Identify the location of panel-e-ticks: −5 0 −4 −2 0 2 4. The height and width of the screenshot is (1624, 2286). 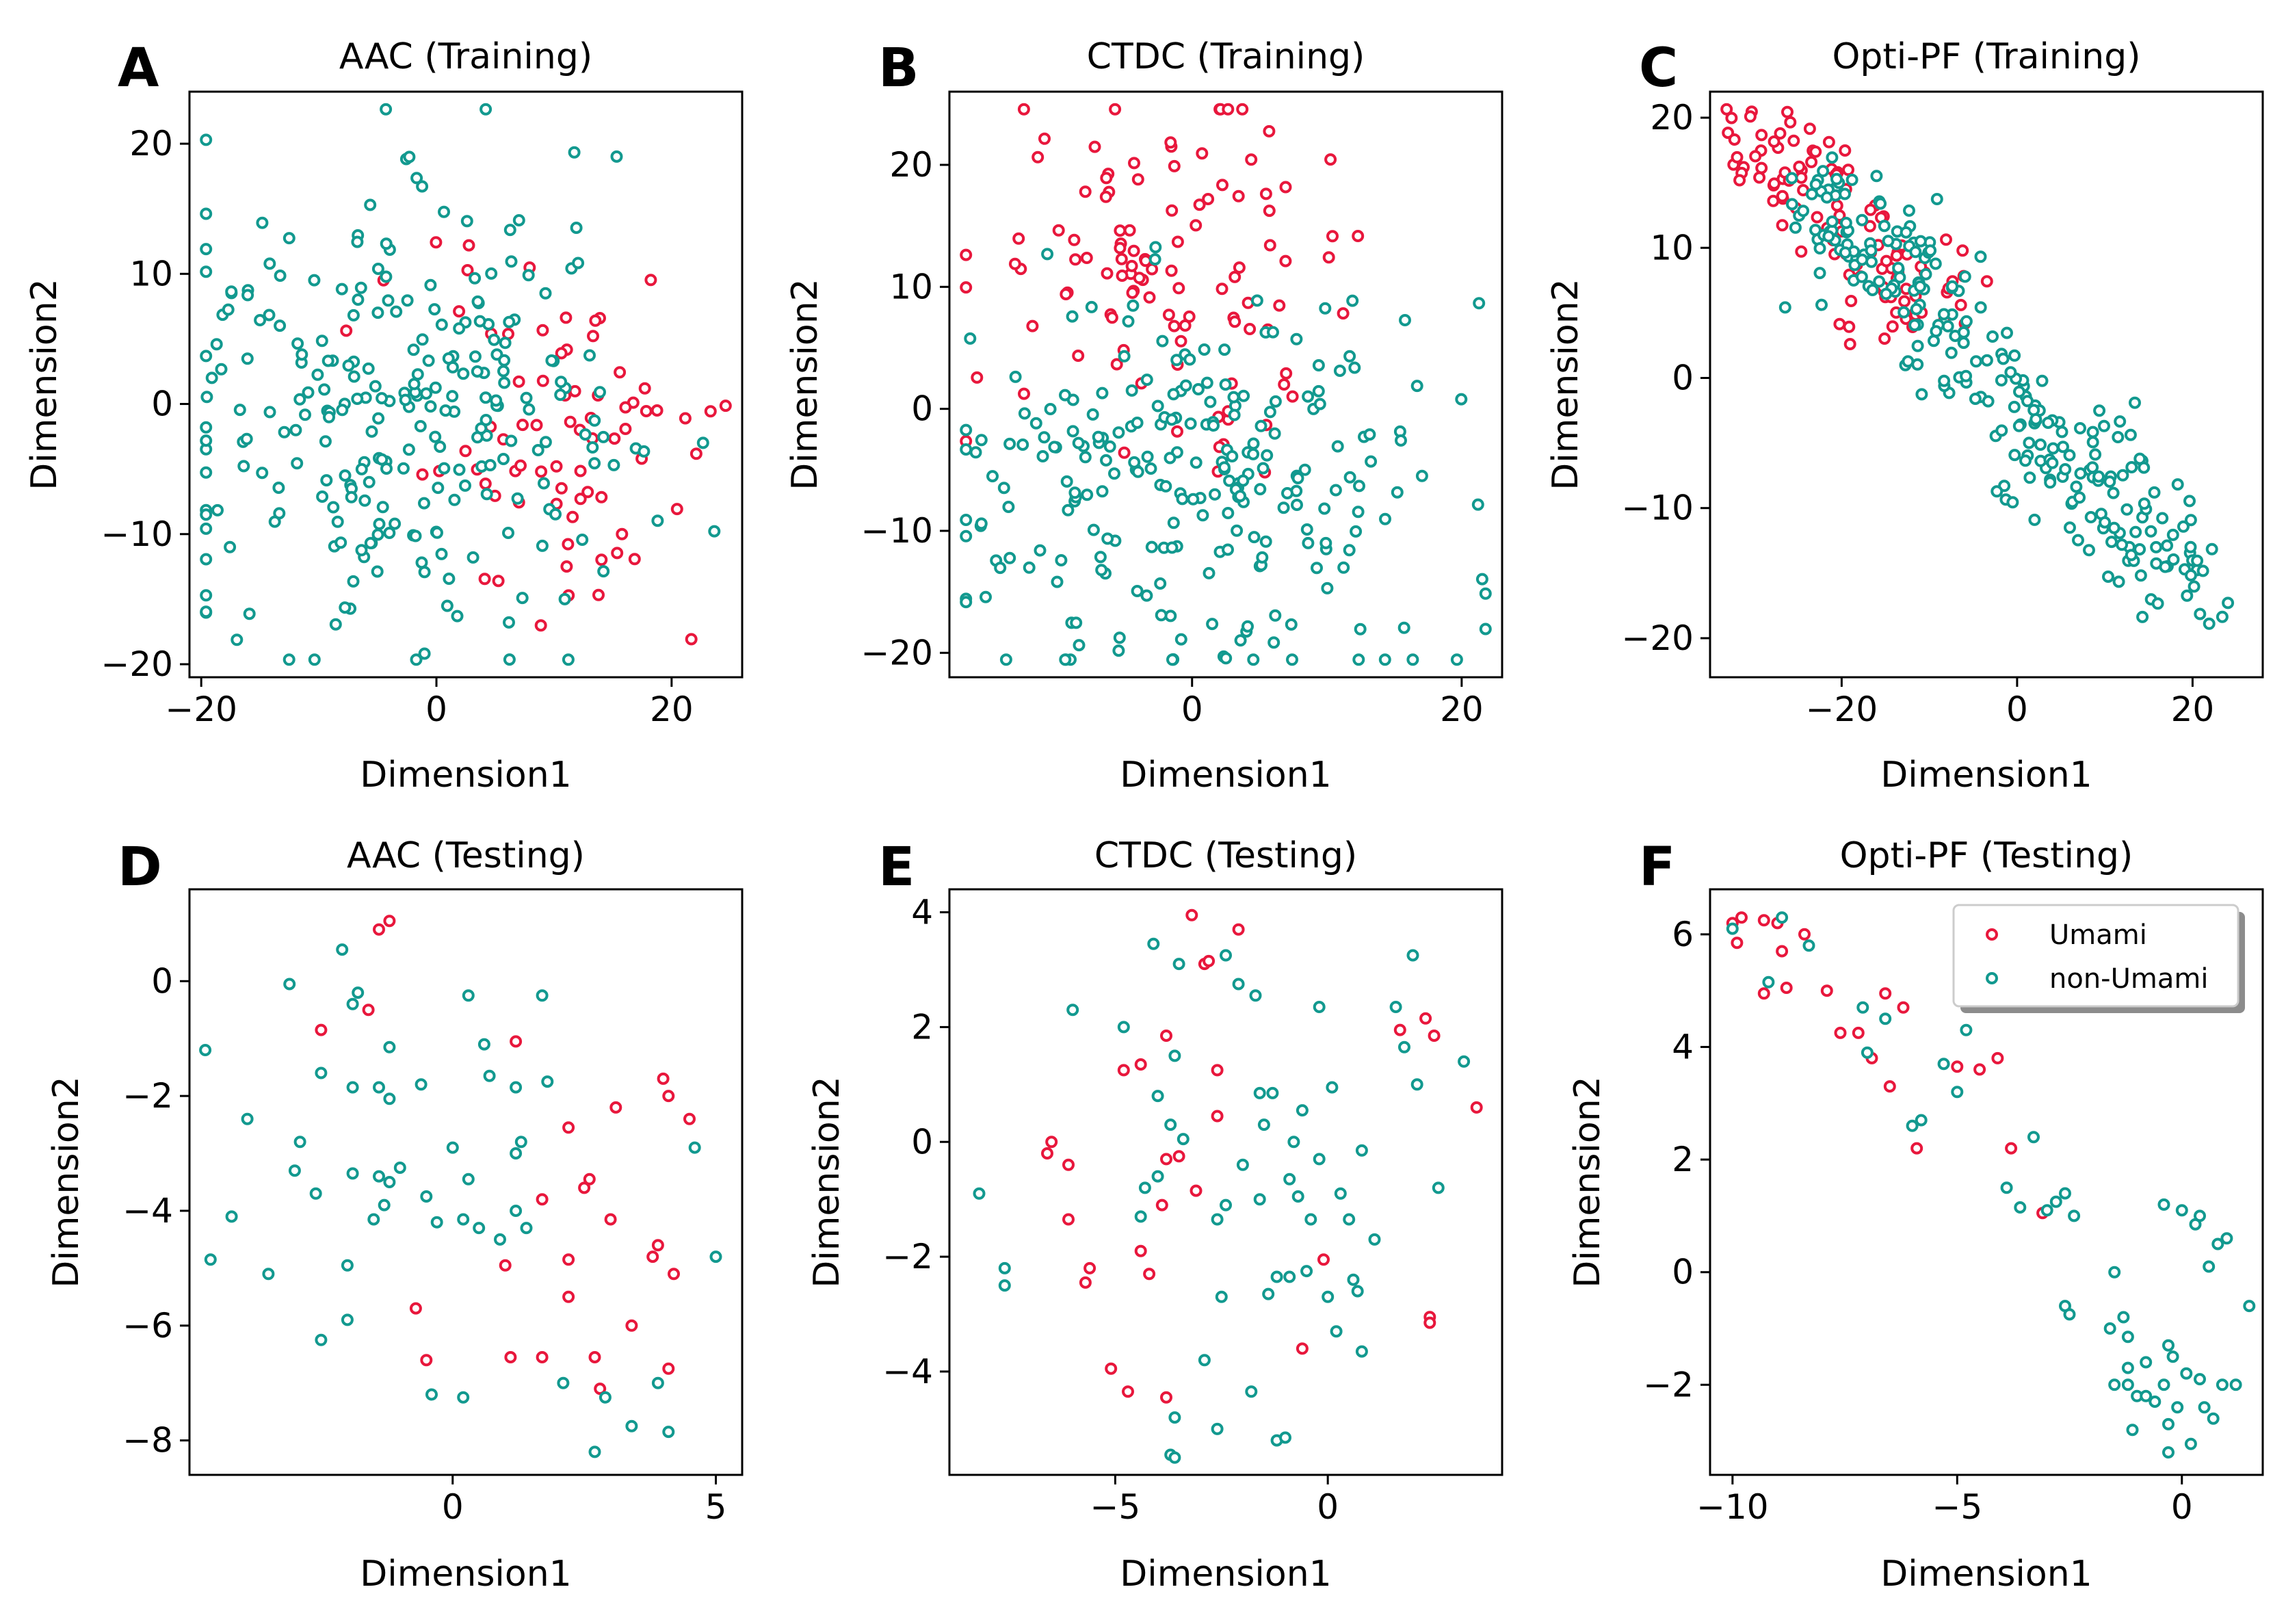
(1110, 1210).